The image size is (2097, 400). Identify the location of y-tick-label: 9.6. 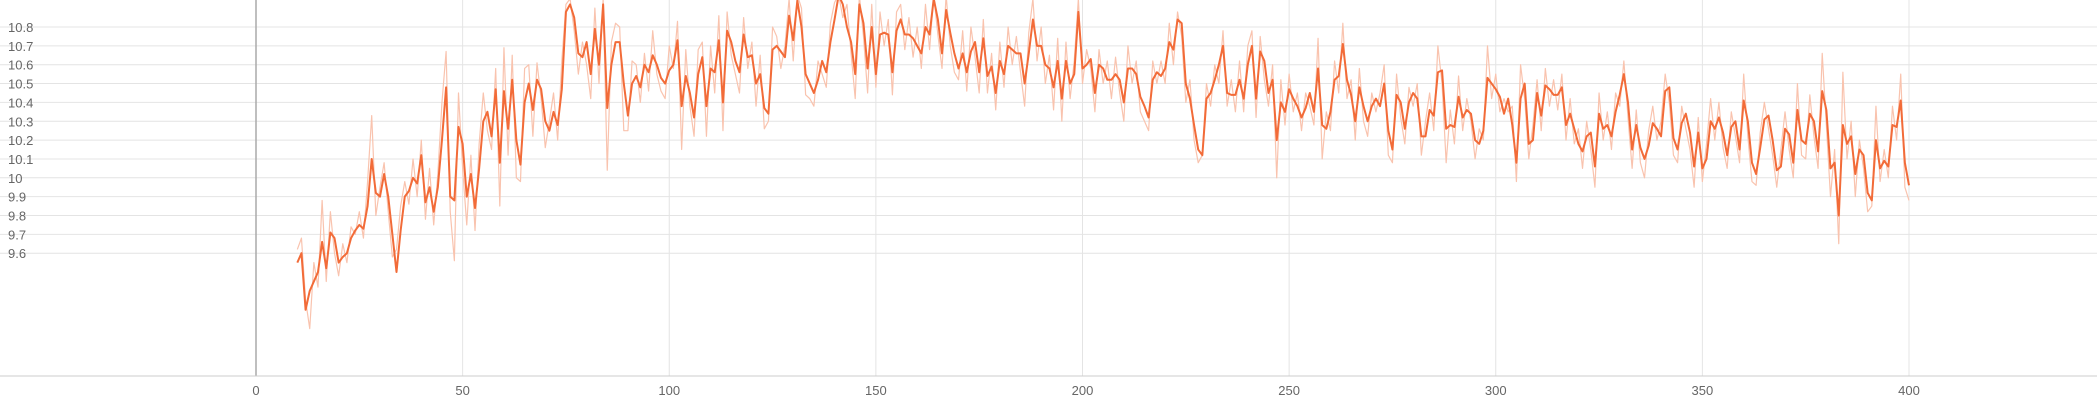
(17, 253).